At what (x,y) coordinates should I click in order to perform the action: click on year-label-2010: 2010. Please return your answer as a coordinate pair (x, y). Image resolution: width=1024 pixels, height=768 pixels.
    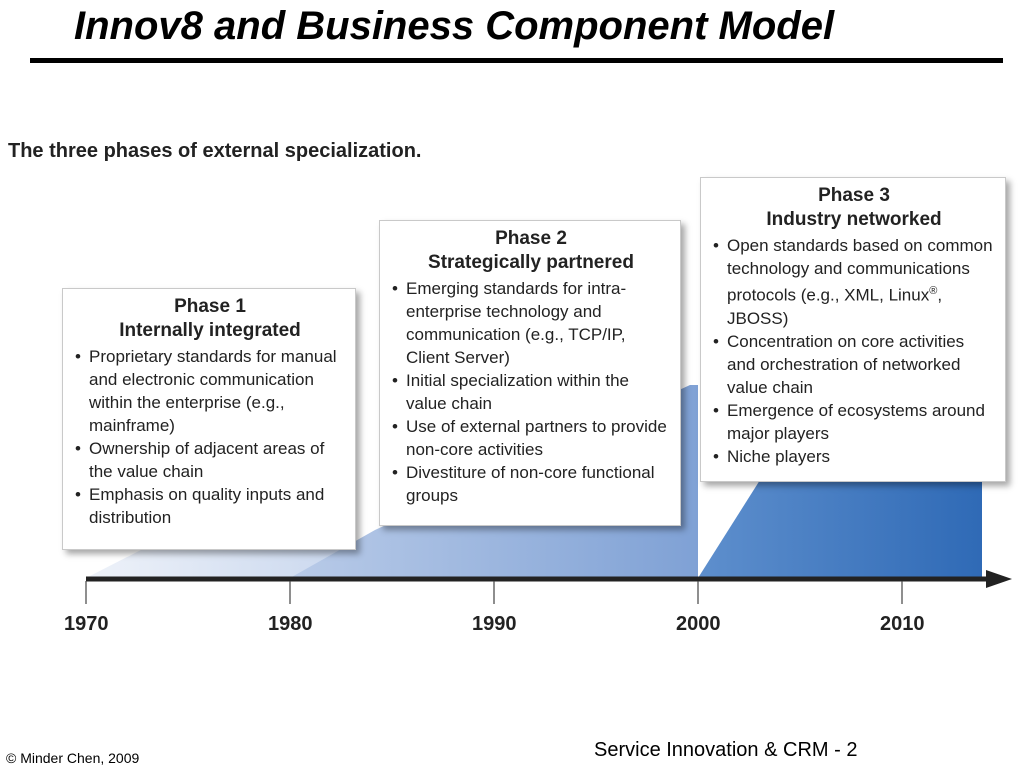
    Looking at the image, I should click on (902, 624).